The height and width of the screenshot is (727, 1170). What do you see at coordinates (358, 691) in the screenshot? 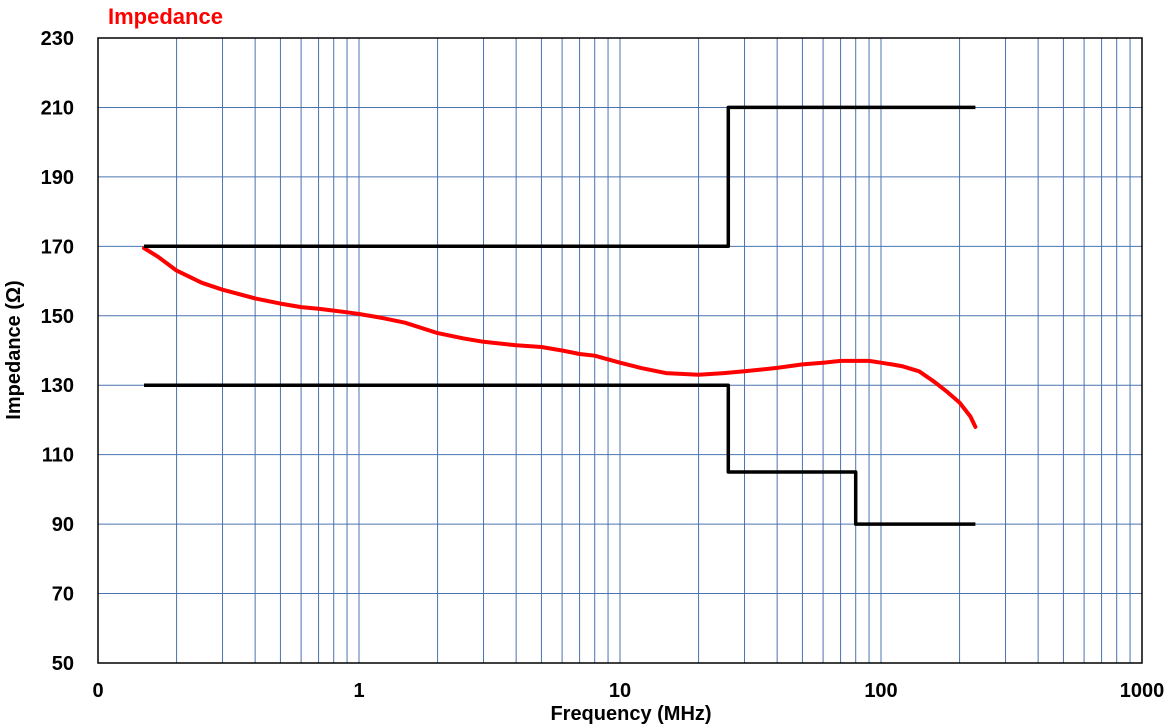
I see `x-tick-label: 1` at bounding box center [358, 691].